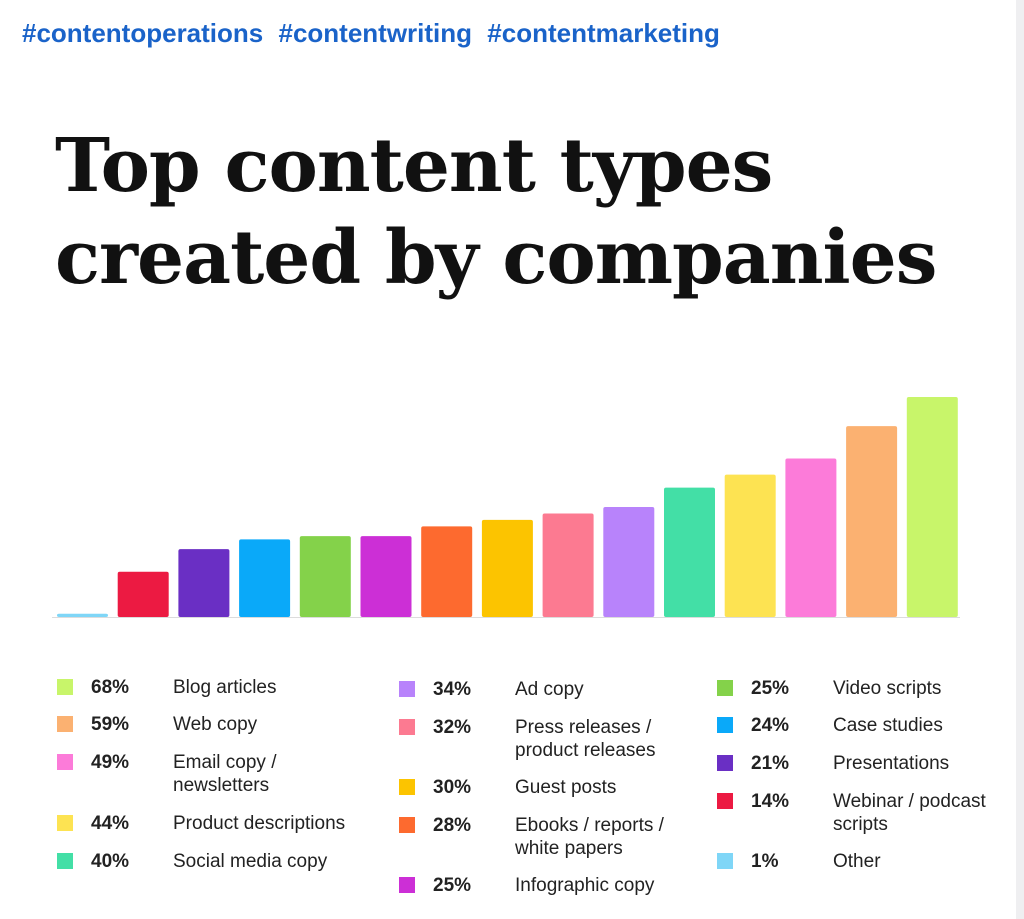 The height and width of the screenshot is (919, 1024). Describe the element at coordinates (407, 825) in the screenshot. I see `legend-swatch-ebooks-reports-white-papers` at that location.